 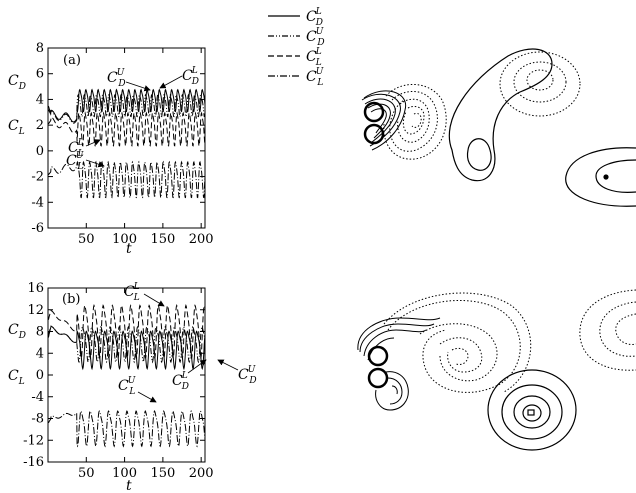 I want to click on panel-a-label: (a), so click(x=72, y=60).